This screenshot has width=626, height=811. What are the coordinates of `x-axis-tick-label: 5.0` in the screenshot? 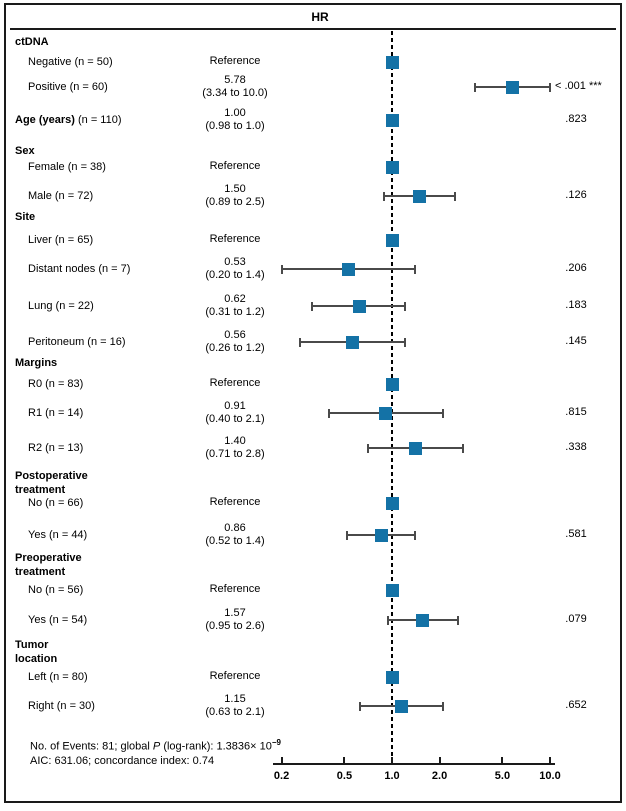 It's located at (502, 776).